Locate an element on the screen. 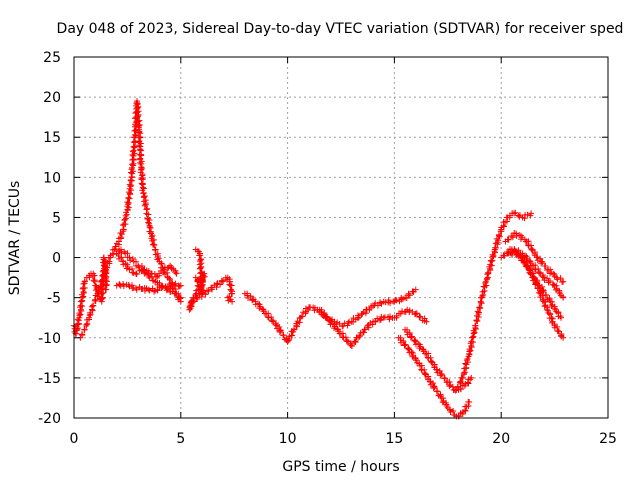  x-tick-labels: 0 5 10 15 20 25 is located at coordinates (343, 439).